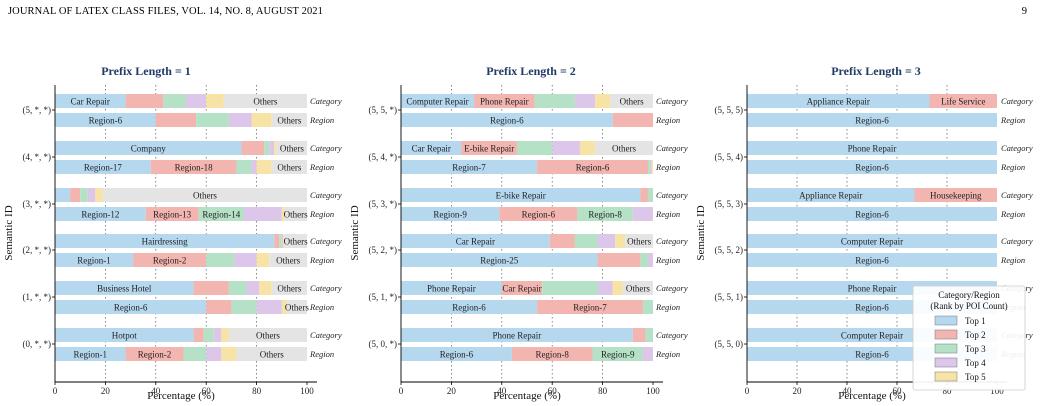  What do you see at coordinates (37, 204) in the screenshot?
I see `semantic-id-label: (3, *, *)` at bounding box center [37, 204].